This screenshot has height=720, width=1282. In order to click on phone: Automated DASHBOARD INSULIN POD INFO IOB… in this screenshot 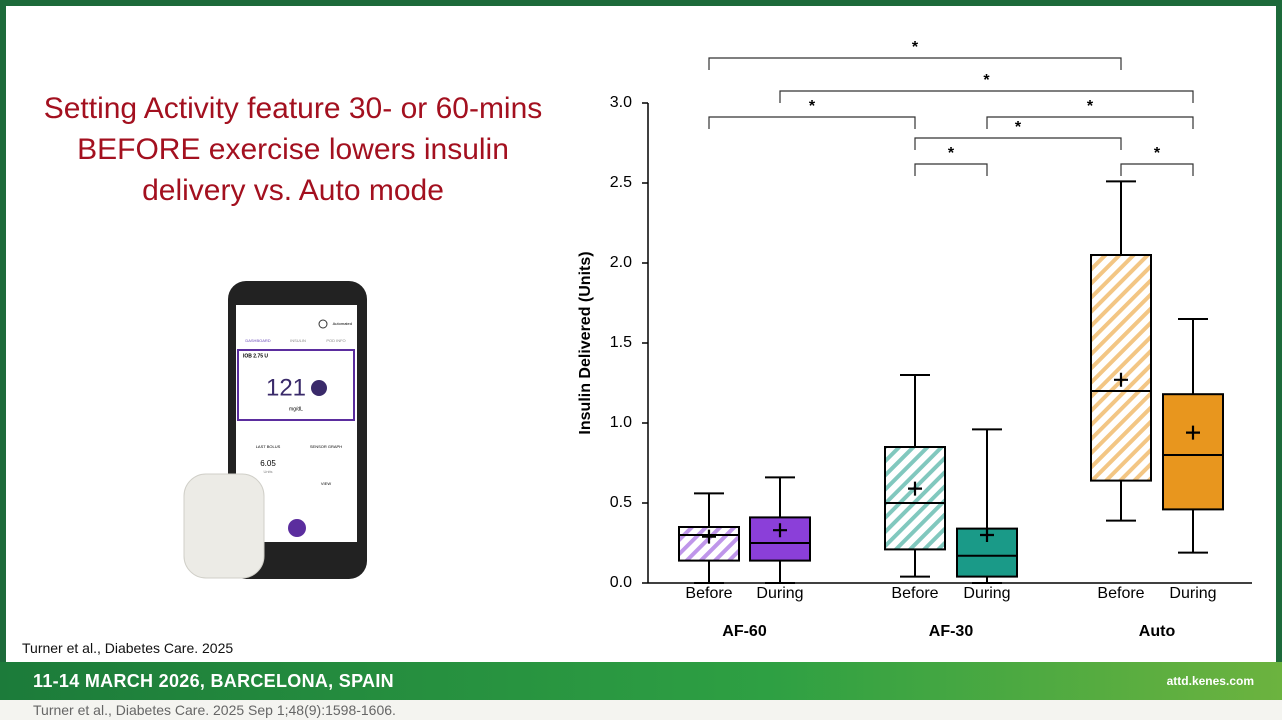, I will do `click(275, 430)`.